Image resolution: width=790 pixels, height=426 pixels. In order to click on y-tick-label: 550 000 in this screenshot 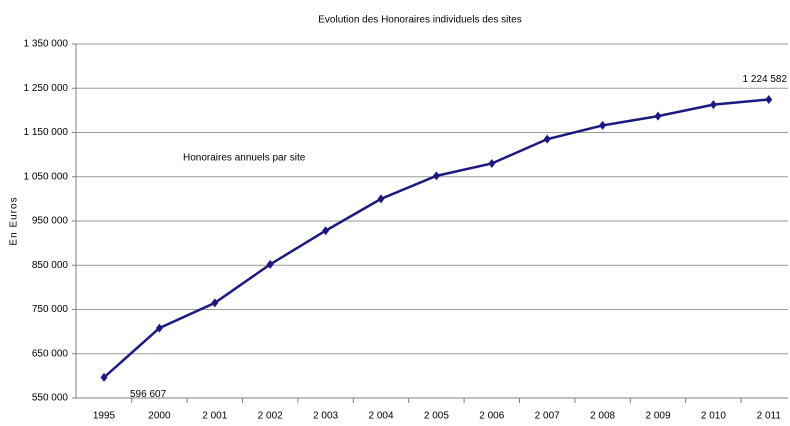, I will do `click(50, 398)`.